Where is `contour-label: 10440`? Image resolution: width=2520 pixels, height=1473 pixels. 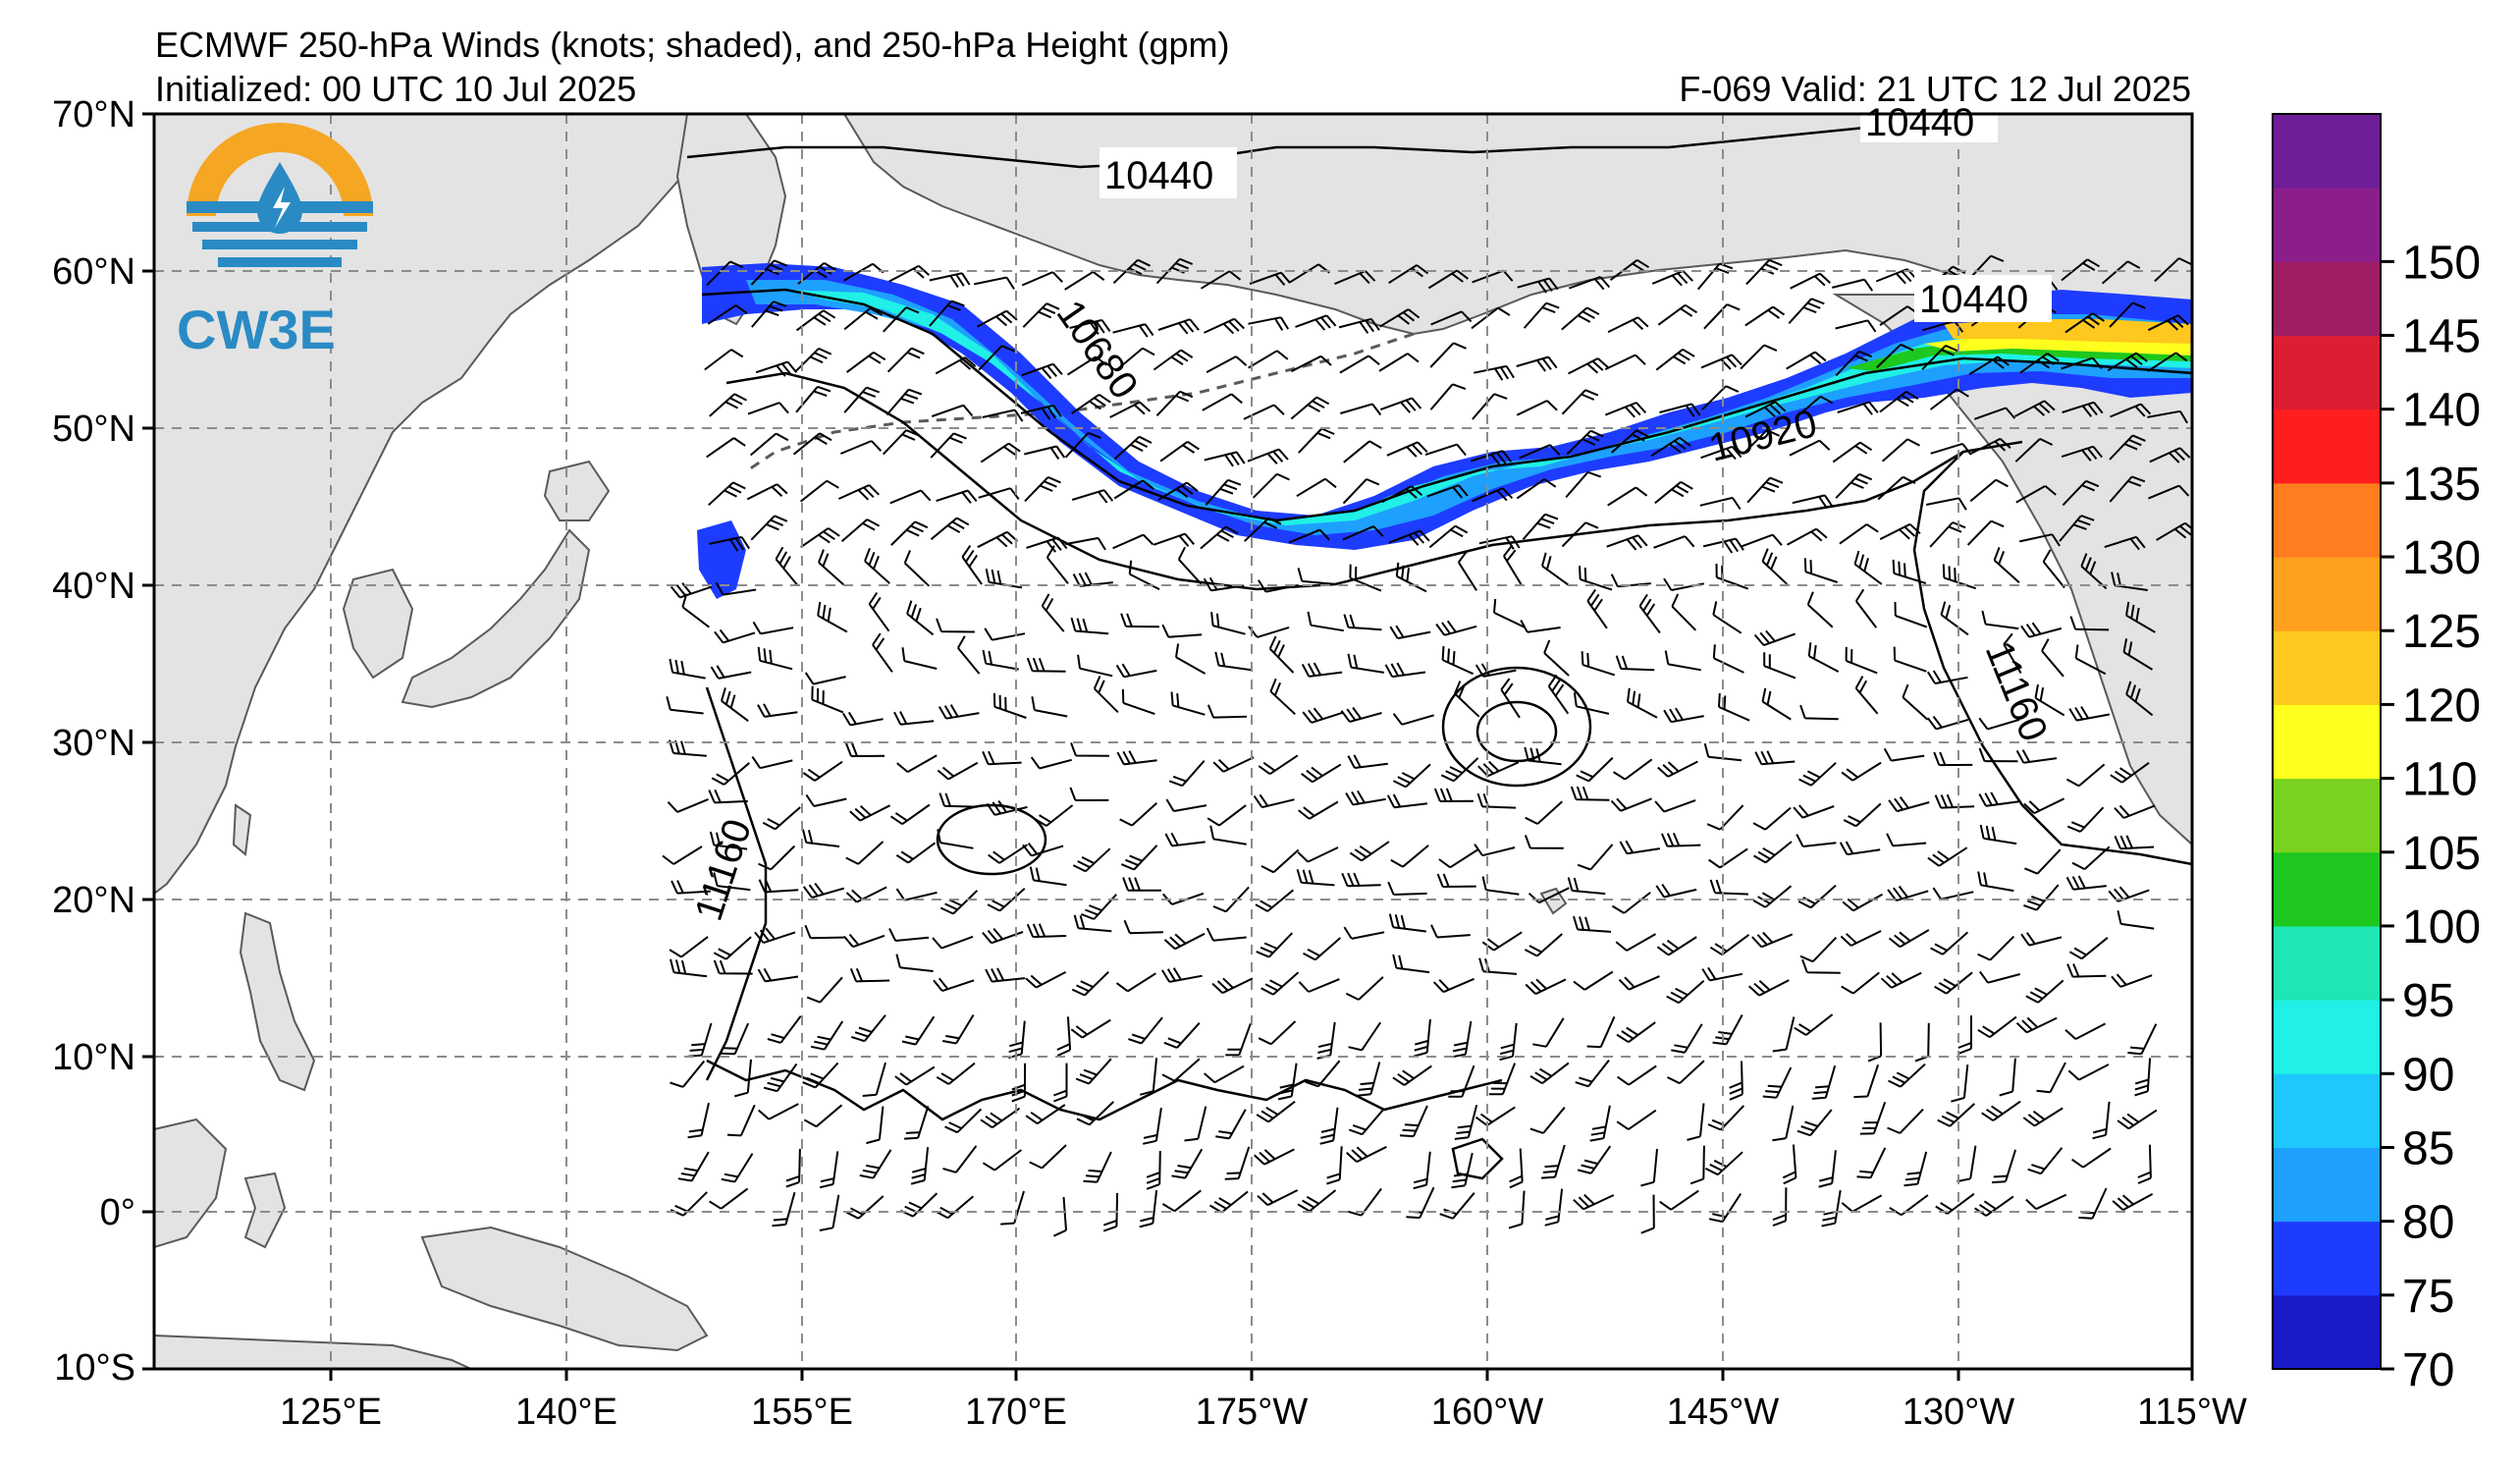 contour-label: 10440 is located at coordinates (1158, 175).